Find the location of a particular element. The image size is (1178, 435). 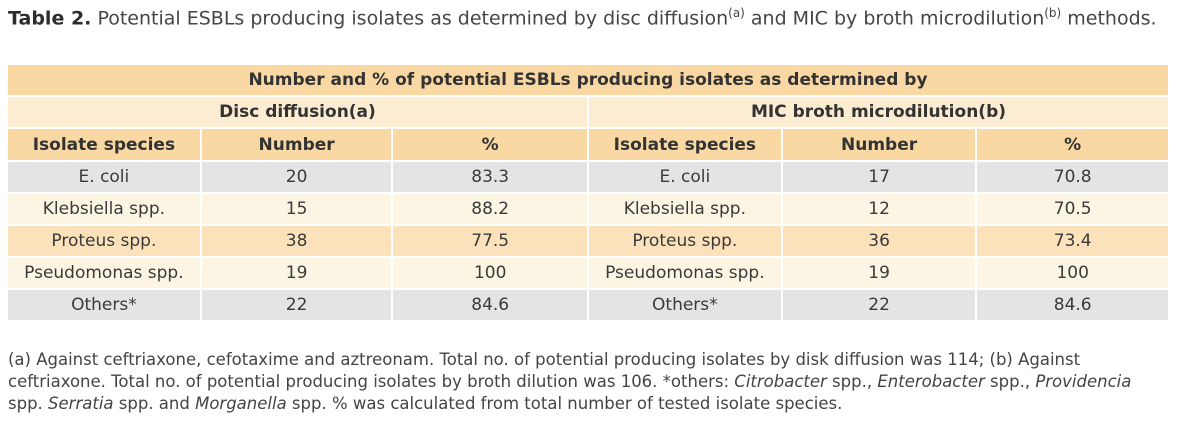

group-header: Disc diffusion(a) is located at coordinates (297, 112).